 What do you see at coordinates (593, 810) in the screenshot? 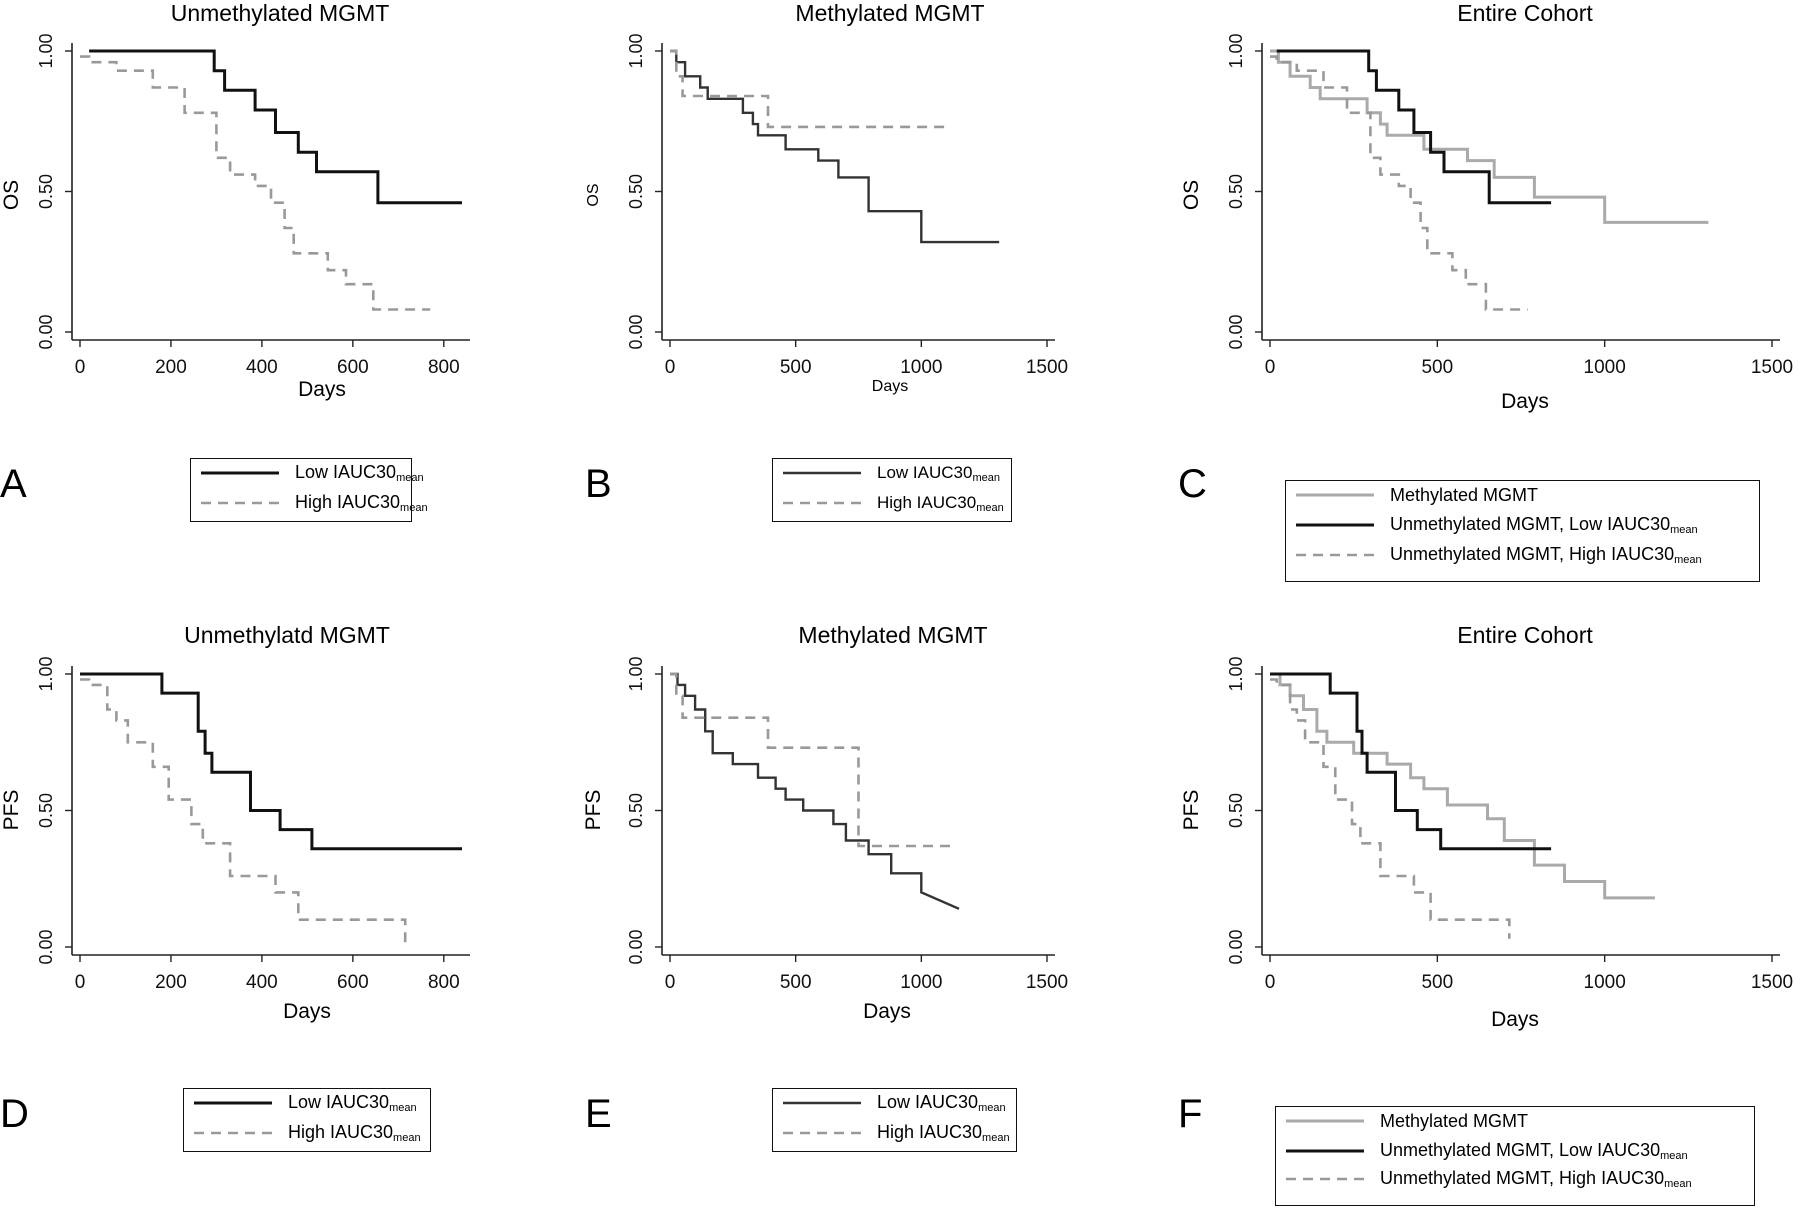
I see `y-axis-label: PFS` at bounding box center [593, 810].